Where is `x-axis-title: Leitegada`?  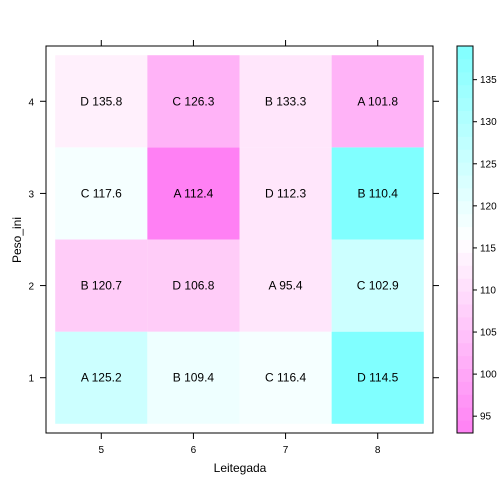
x-axis-title: Leitegada is located at coordinates (240, 468).